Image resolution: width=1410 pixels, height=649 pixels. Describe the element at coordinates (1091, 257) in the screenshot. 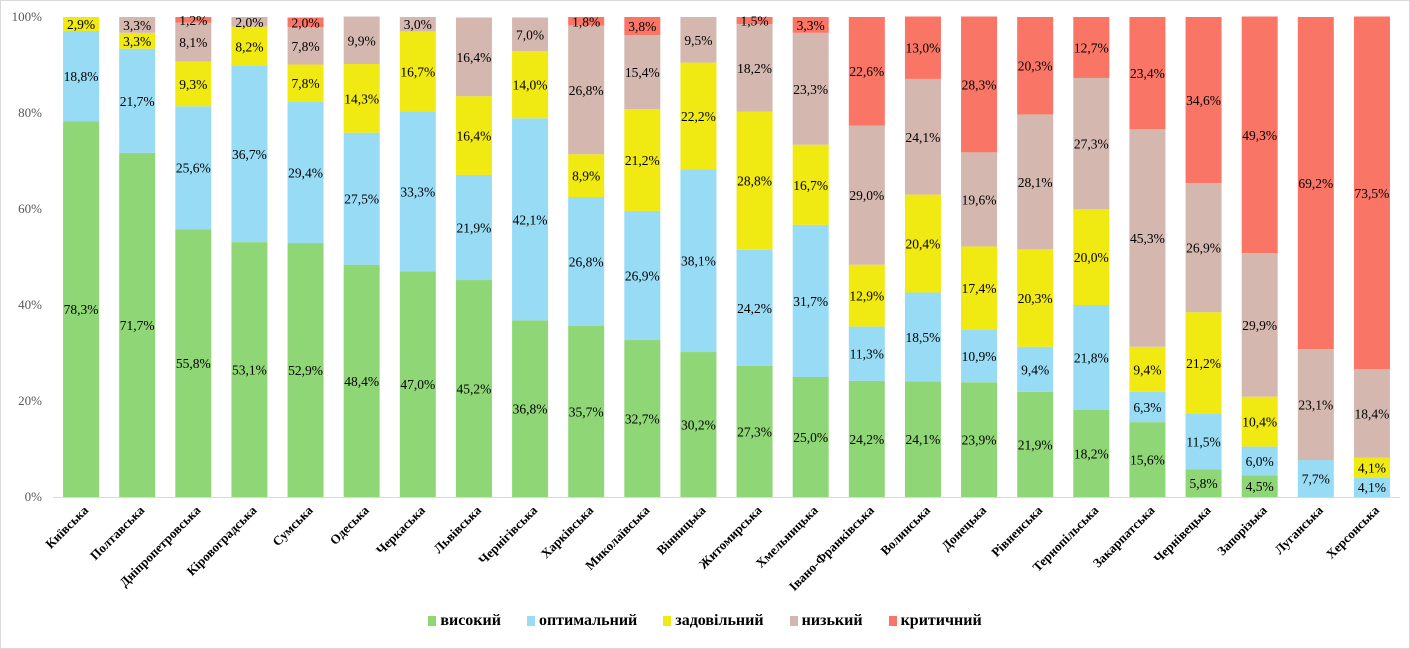

I see `data-label: 20,0%` at that location.